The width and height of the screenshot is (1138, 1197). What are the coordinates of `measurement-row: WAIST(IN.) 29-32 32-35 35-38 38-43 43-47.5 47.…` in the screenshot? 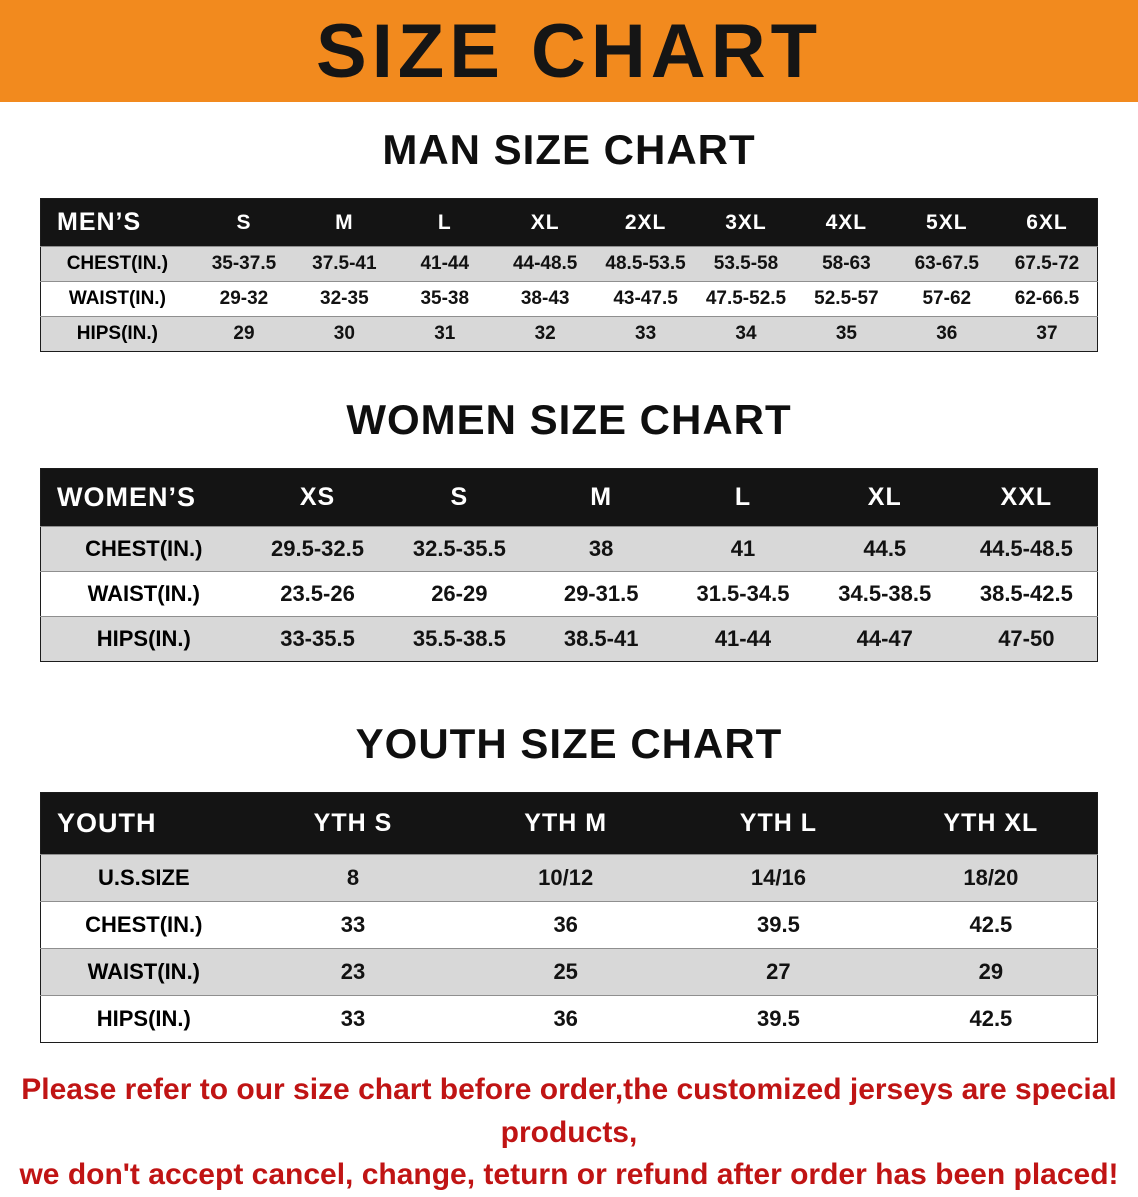 It's located at (569, 299).